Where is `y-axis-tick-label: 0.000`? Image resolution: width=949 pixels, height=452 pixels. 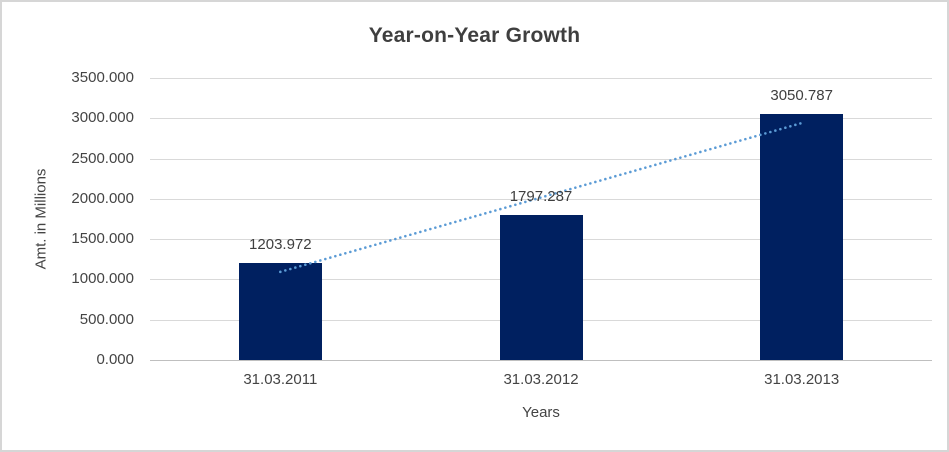
y-axis-tick-label: 0.000 is located at coordinates (115, 359).